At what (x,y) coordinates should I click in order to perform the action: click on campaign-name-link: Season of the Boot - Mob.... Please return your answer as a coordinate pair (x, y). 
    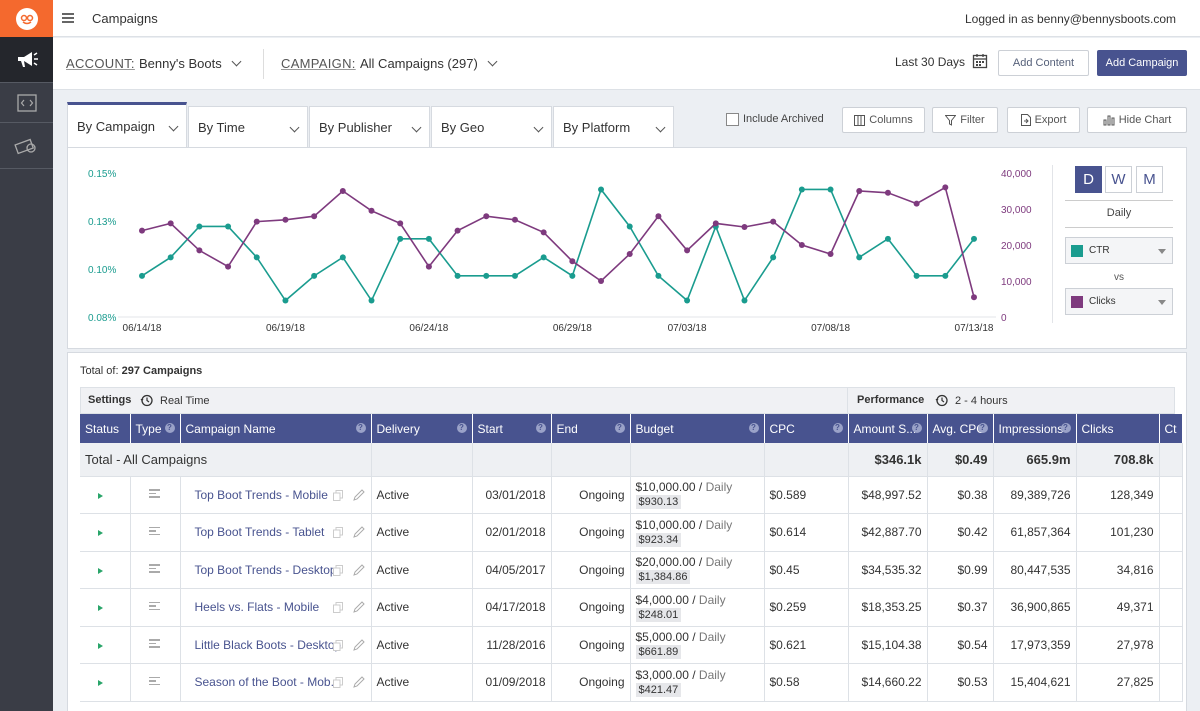
    Looking at the image, I should click on (267, 682).